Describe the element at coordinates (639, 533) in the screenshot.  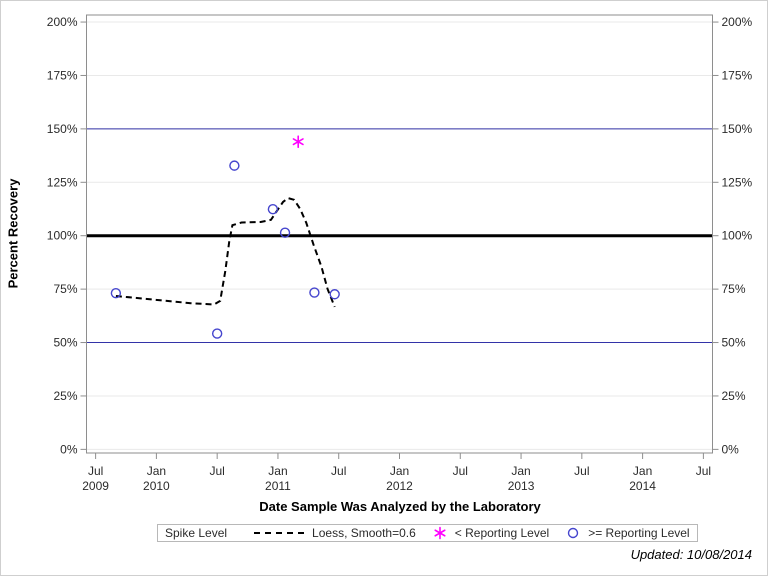
I see `legend-label-ge-reporting: >= Reporting Level` at that location.